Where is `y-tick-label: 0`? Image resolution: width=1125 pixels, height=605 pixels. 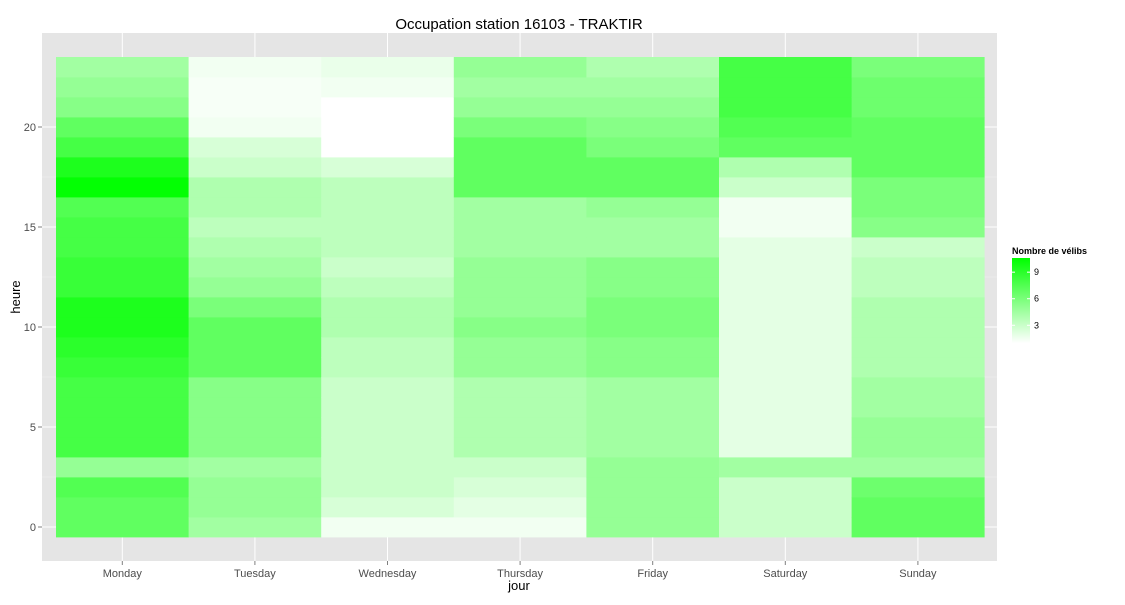 y-tick-label: 0 is located at coordinates (33, 528).